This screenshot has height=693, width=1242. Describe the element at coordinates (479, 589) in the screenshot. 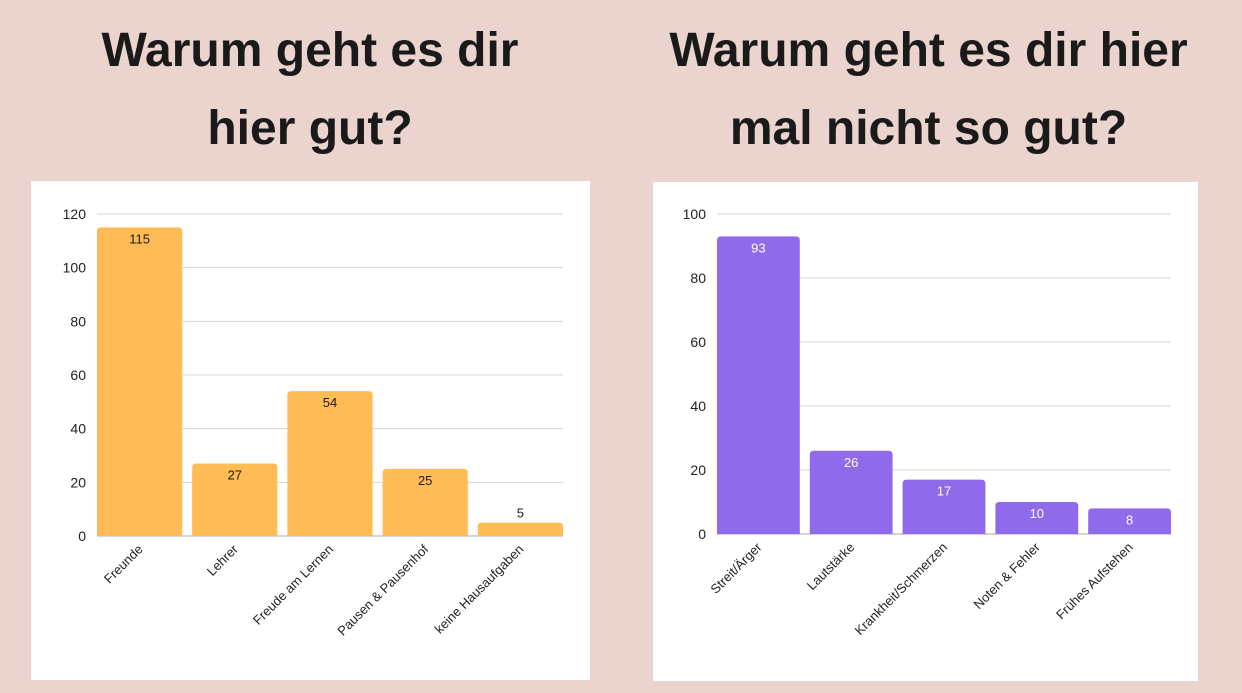

I see `x-tick-label: keine Hausaufgaben` at that location.